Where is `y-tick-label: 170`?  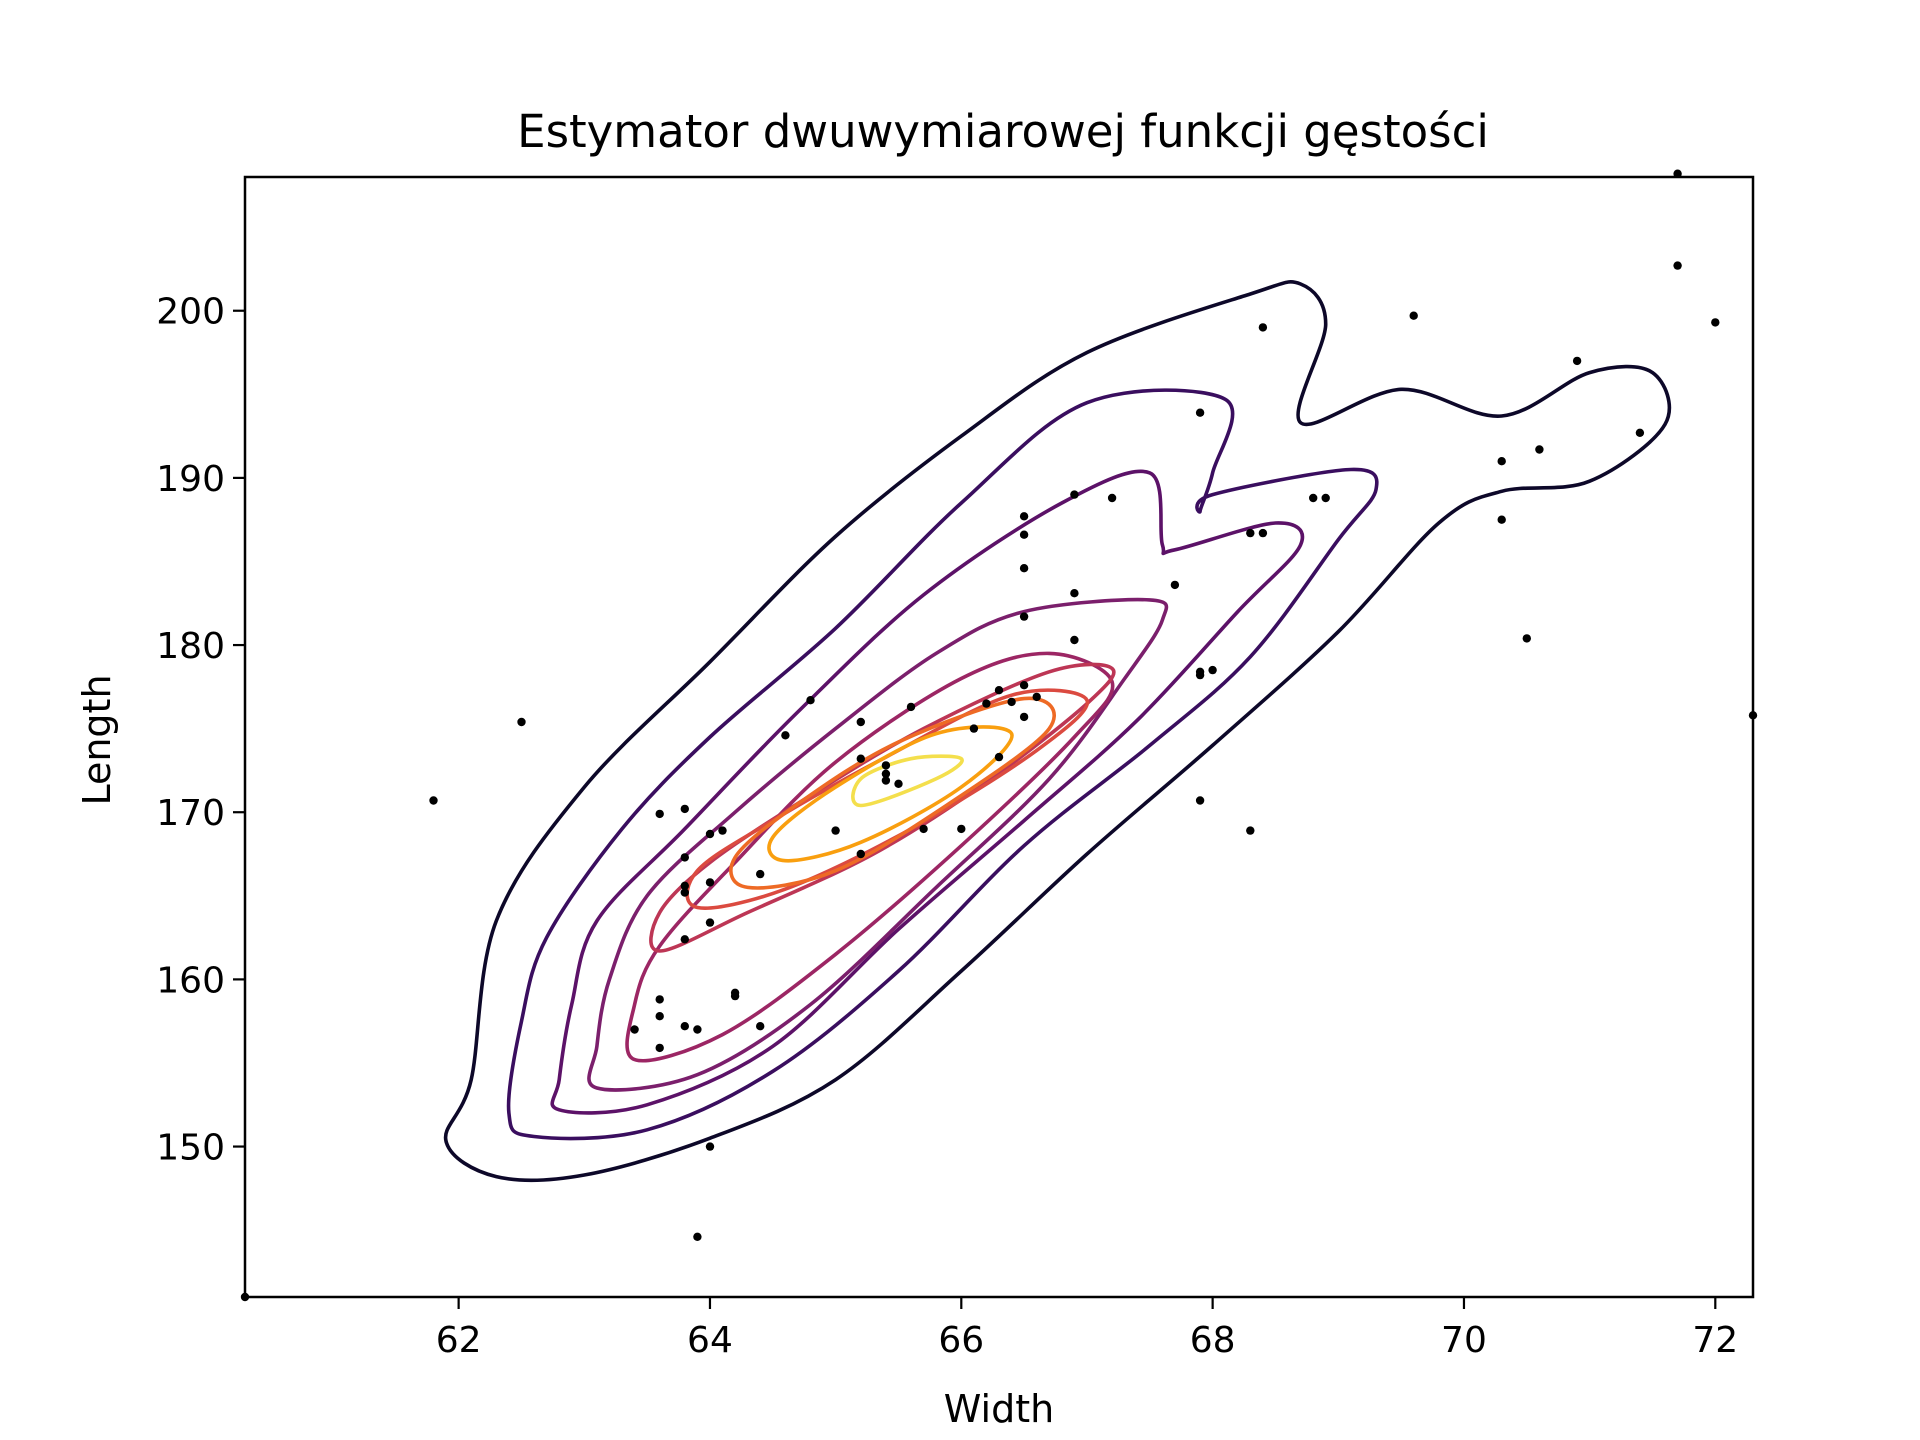 y-tick-label: 170 is located at coordinates (190, 813).